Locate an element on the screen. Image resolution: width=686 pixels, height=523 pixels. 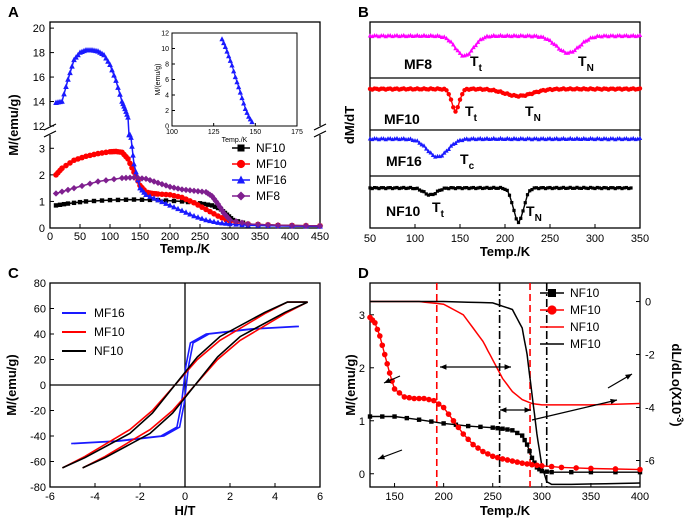
x-tick-label: 400 is located at coordinates (290, 237).